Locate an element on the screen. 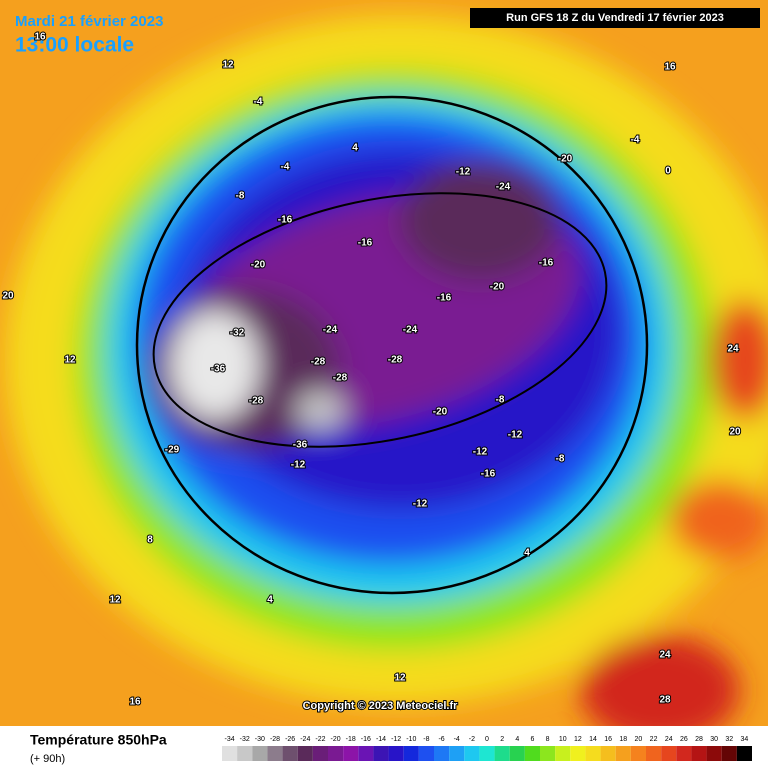  contour-label: 20 is located at coordinates (735, 432).